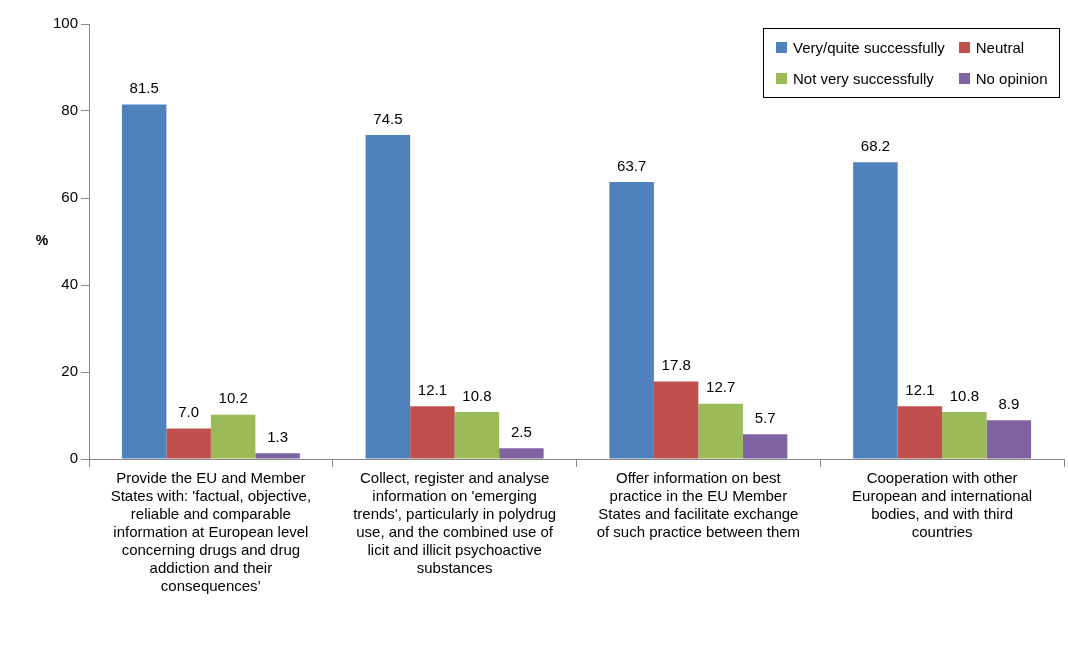  What do you see at coordinates (632, 165) in the screenshot?
I see `data-label: 63.7` at bounding box center [632, 165].